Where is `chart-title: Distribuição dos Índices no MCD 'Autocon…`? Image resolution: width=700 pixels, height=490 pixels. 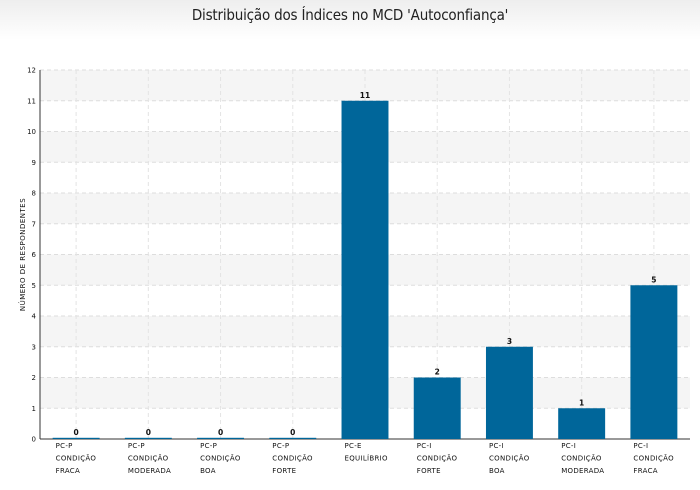
chart-title: Distribuição dos Índices no MCD 'Autocon… is located at coordinates (350, 15).